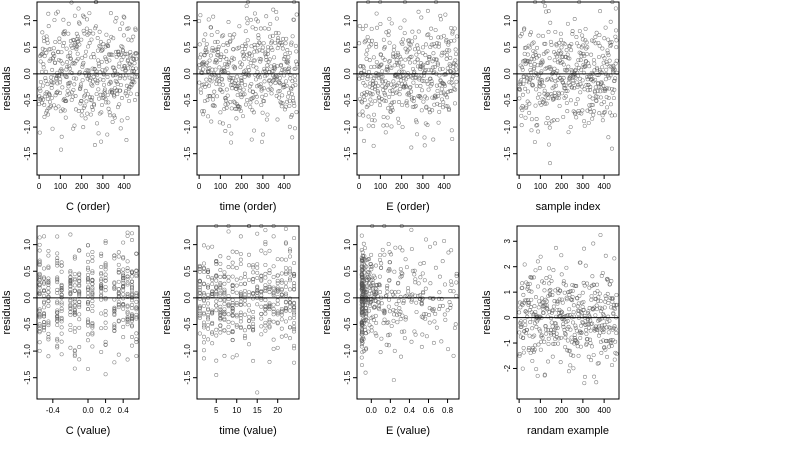 Image resolution: width=800 pixels, height=450 pixels. What do you see at coordinates (277, 410) in the screenshot?
I see `x-tick-label: 20` at bounding box center [277, 410].